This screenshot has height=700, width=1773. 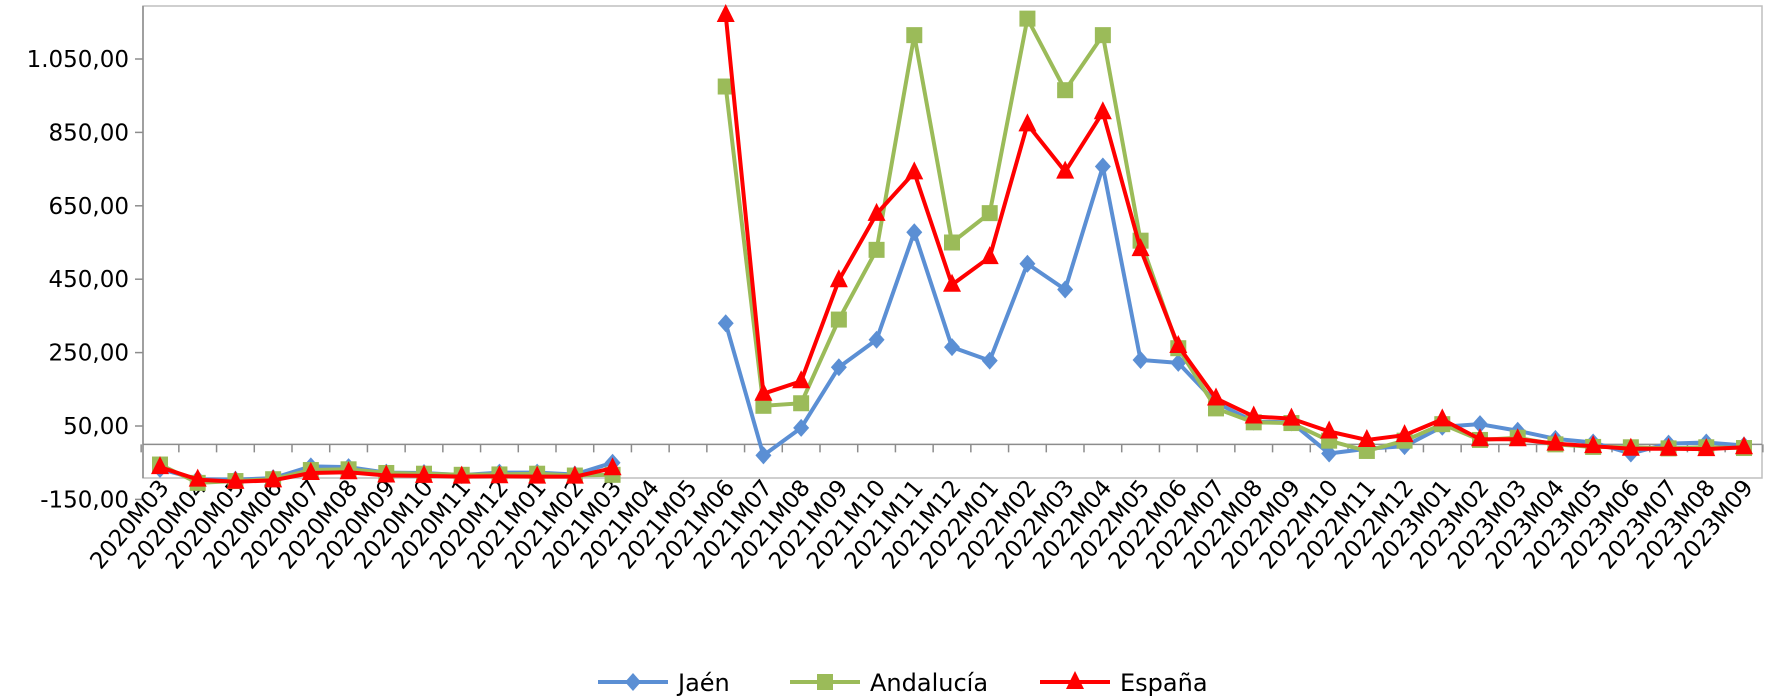 I want to click on legend-item: España, so click(x=1124, y=683).